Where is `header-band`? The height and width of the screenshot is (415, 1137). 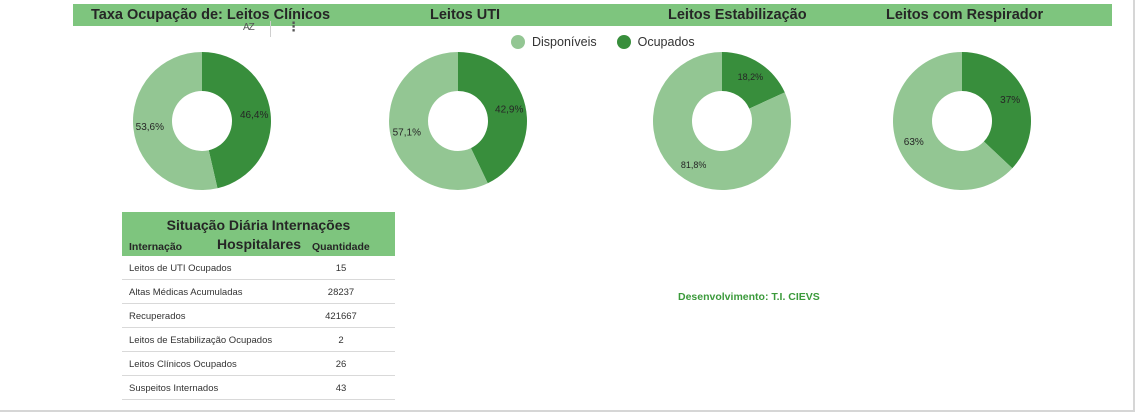
header-band is located at coordinates (592, 15).